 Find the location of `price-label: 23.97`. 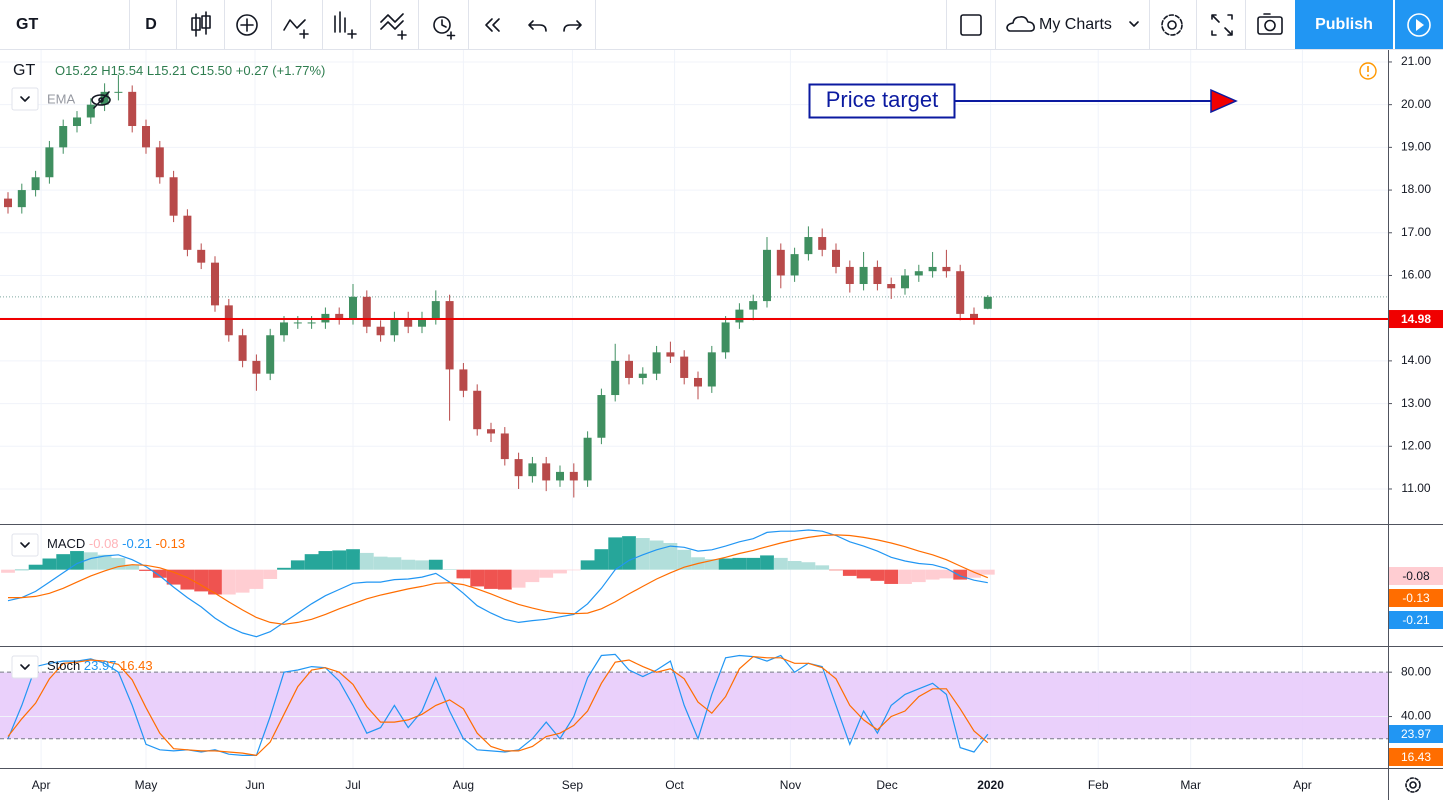

price-label: 23.97 is located at coordinates (1416, 734).